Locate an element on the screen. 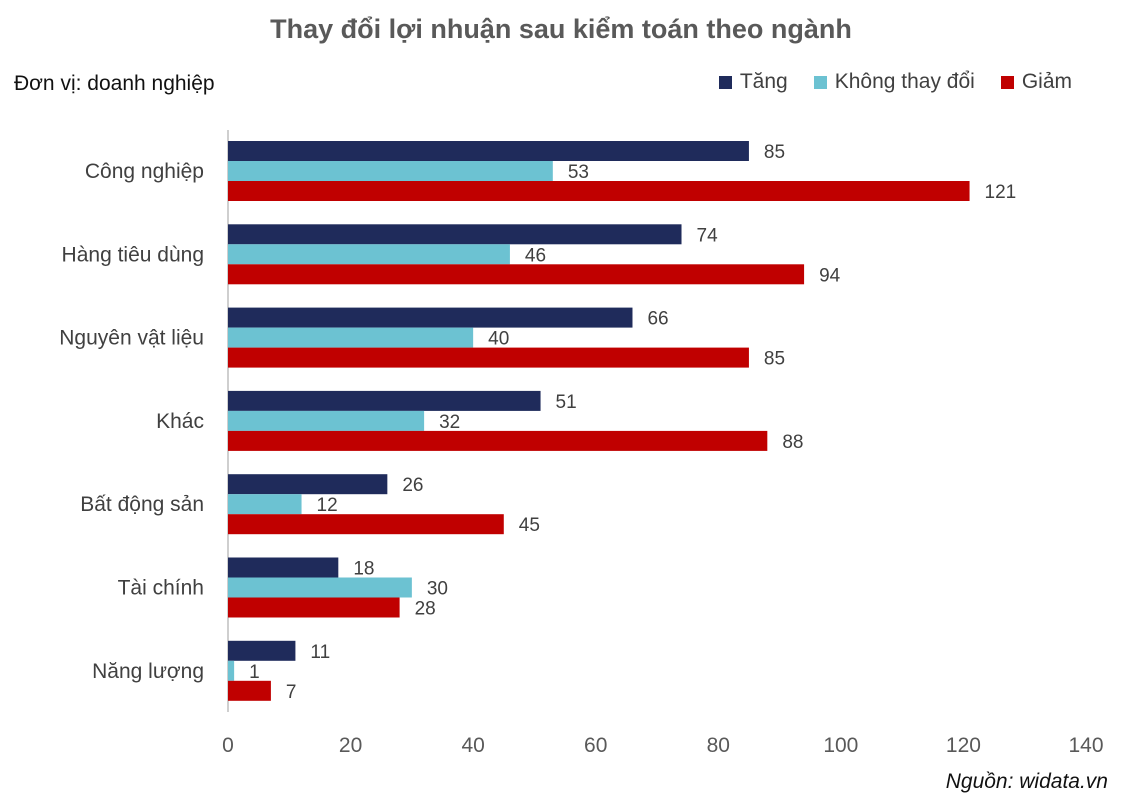  data-label: 11 is located at coordinates (320, 652).